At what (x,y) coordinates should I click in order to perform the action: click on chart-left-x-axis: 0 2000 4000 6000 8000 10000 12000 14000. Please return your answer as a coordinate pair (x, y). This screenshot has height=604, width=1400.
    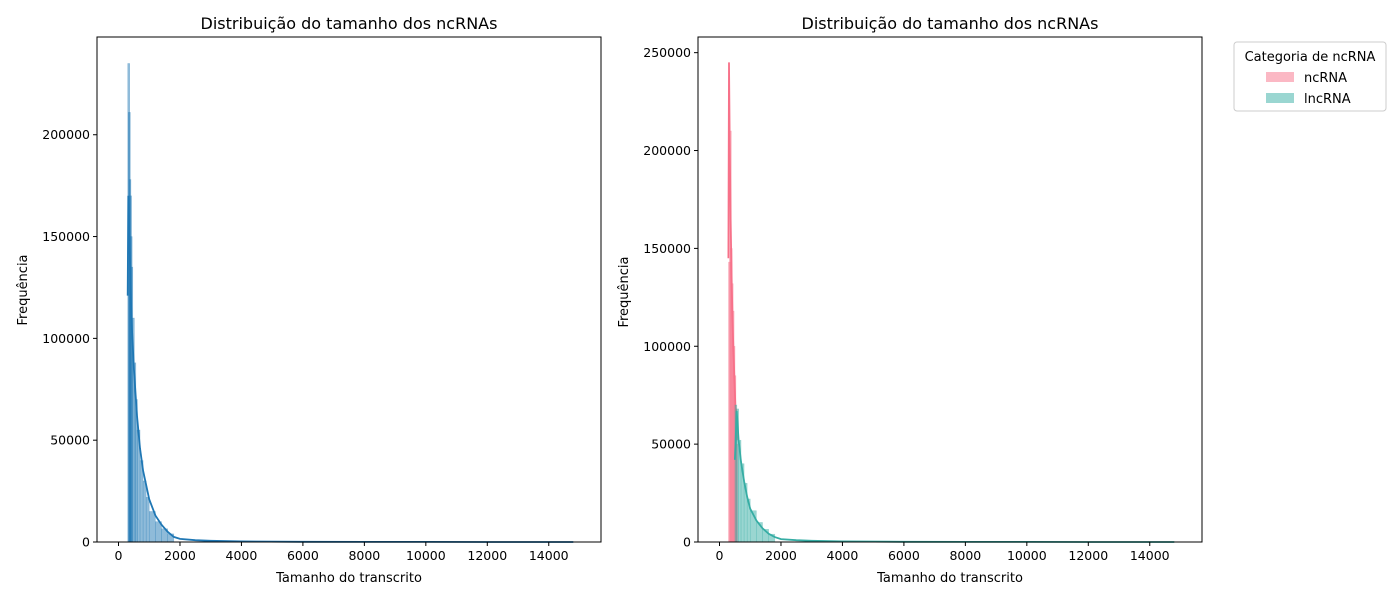
    Looking at the image, I should click on (342, 552).